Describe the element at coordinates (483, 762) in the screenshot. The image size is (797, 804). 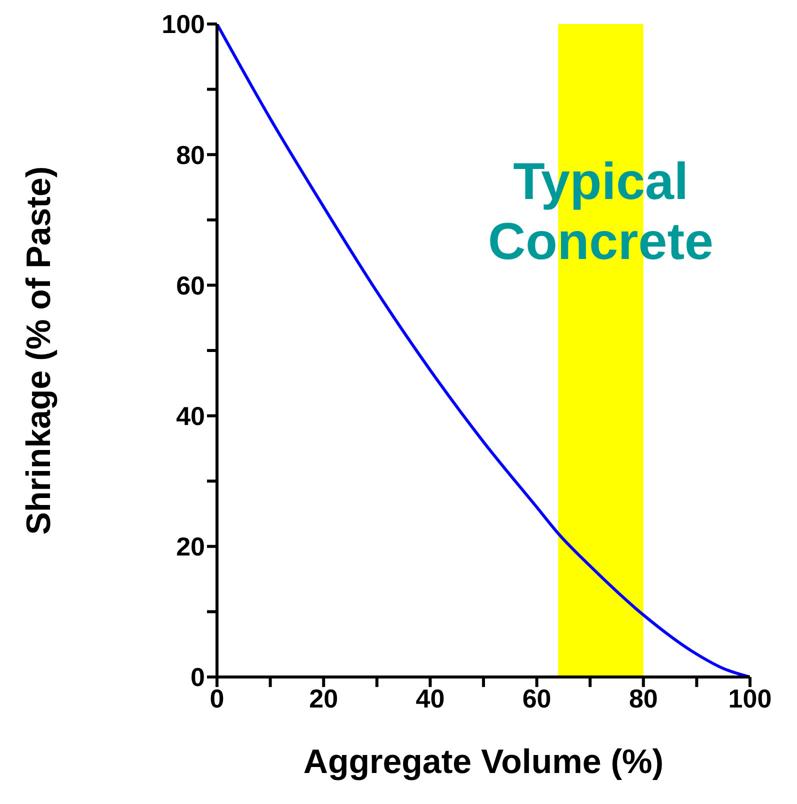
I see `x-axis-title: Aggregate Volume (%)` at that location.